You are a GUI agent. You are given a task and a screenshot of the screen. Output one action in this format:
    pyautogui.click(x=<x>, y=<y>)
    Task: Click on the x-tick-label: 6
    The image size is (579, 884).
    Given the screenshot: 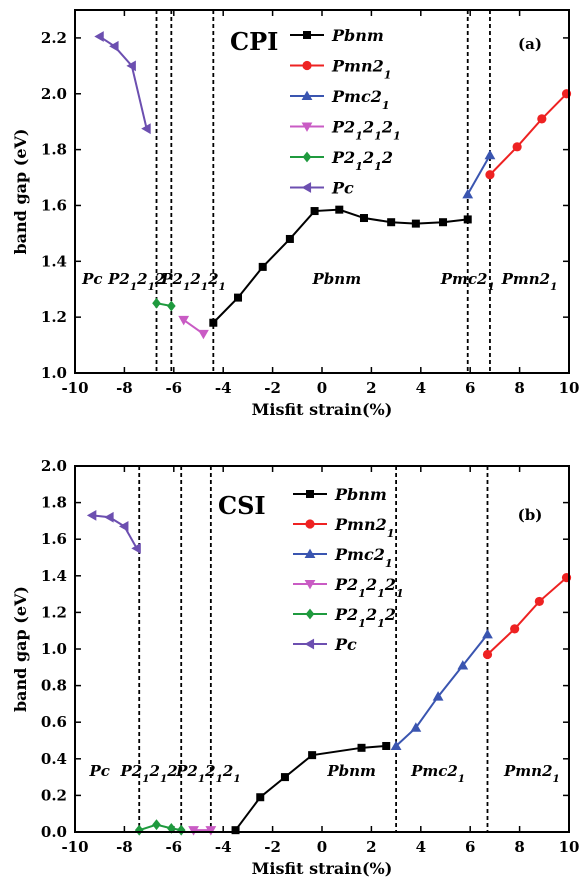 What is the action you would take?
    pyautogui.click(x=470, y=388)
    